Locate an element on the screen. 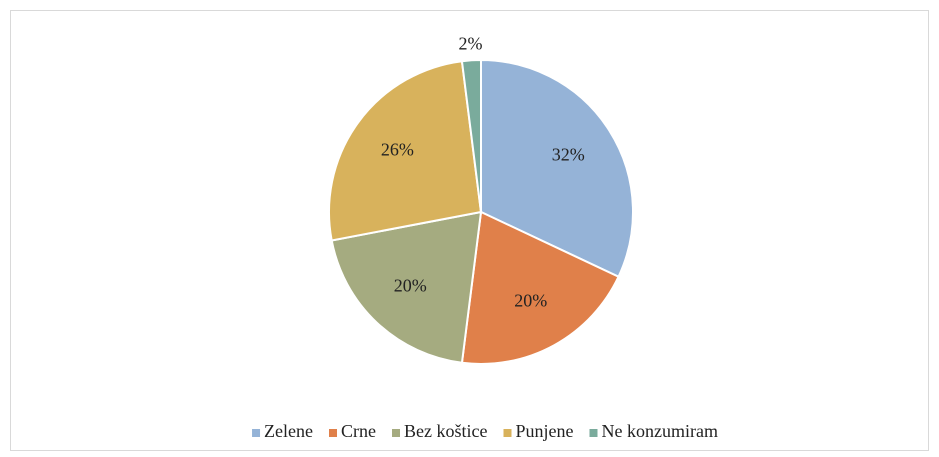 Image resolution: width=939 pixels, height=457 pixels. legend-label: Ne konzumiram is located at coordinates (659, 431).